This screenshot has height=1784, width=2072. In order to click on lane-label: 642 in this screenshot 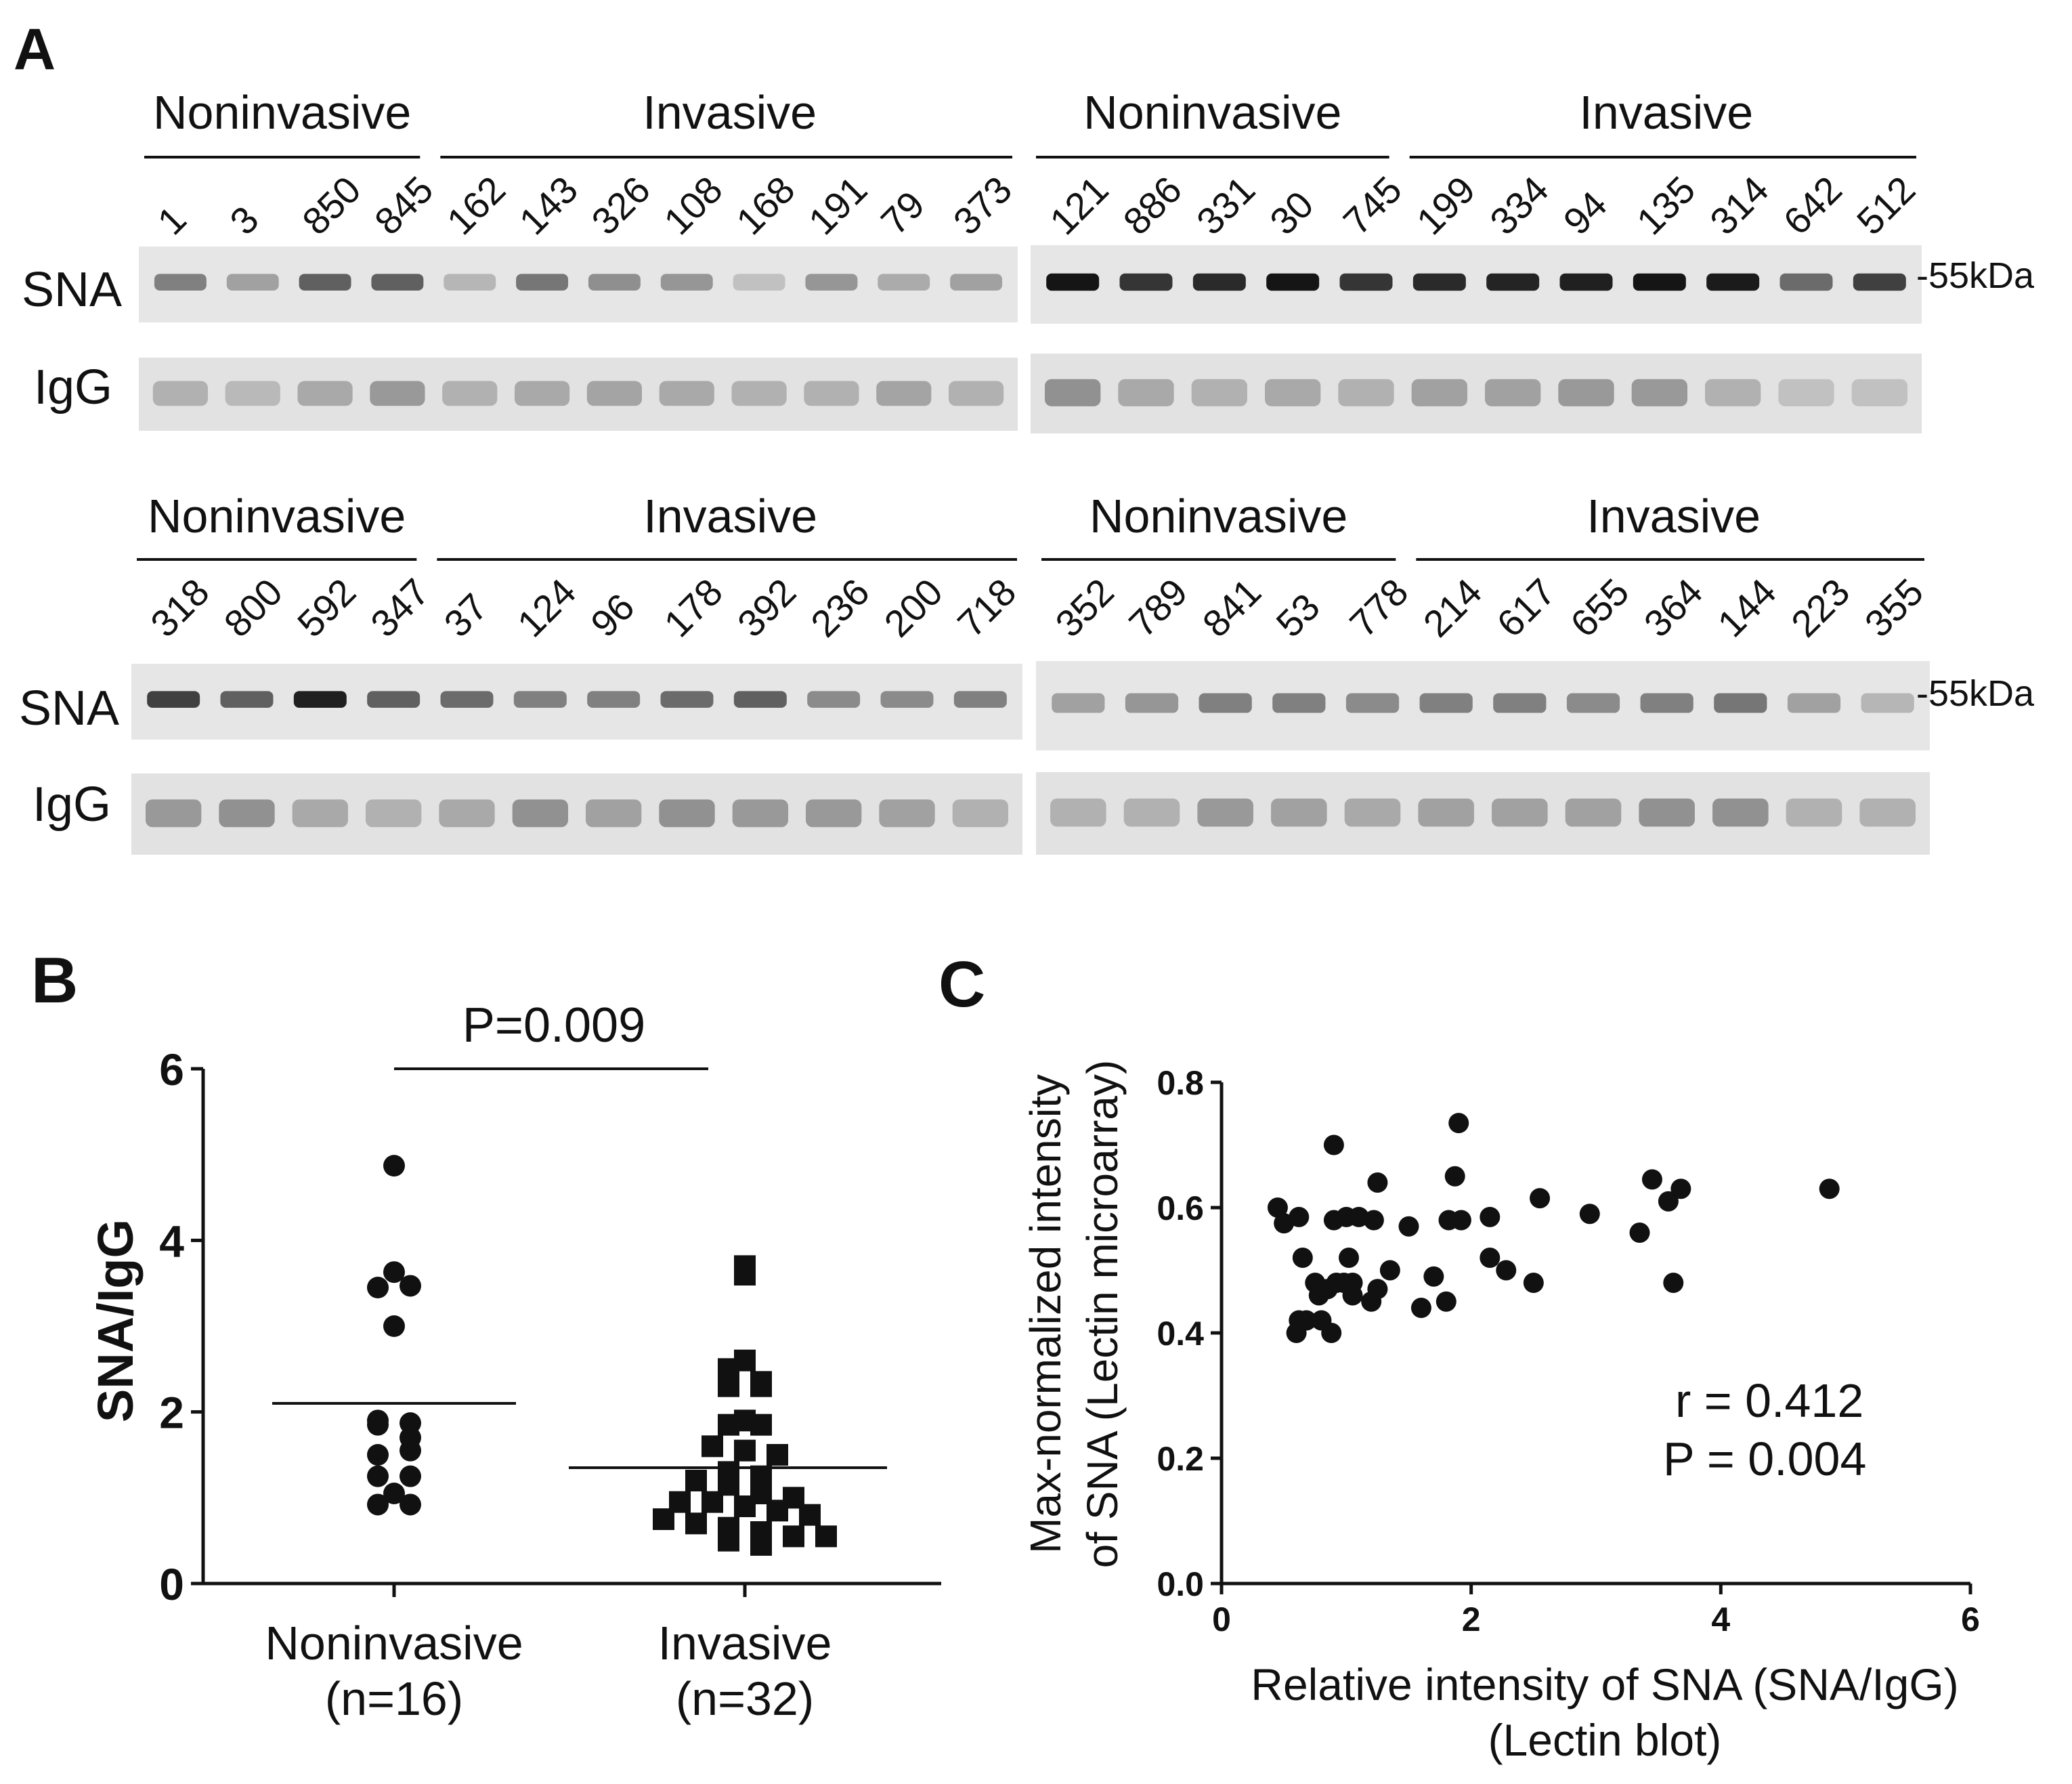, I will do `click(1813, 206)`.